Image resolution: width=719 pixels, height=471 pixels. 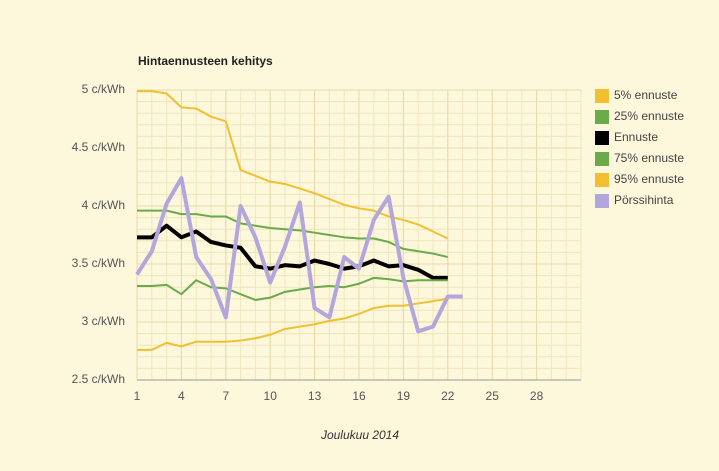 I want to click on y-tick-label: 4 c/kWh, so click(x=103, y=205).